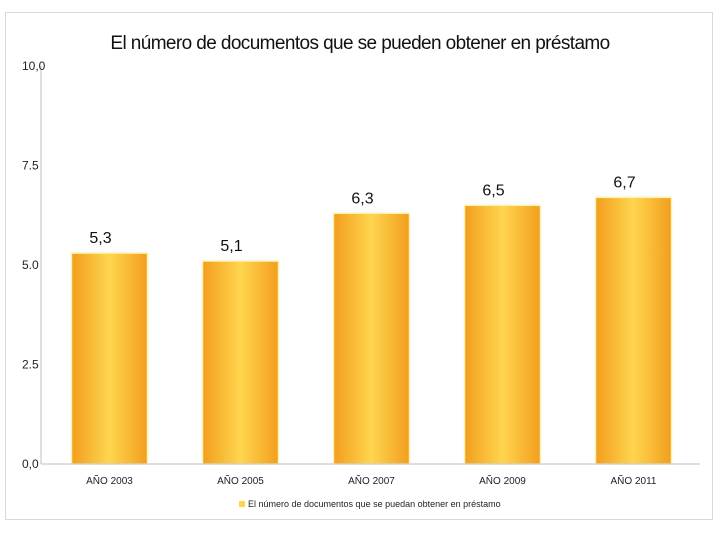  What do you see at coordinates (100, 238) in the screenshot?
I see `data-label: 5,3` at bounding box center [100, 238].